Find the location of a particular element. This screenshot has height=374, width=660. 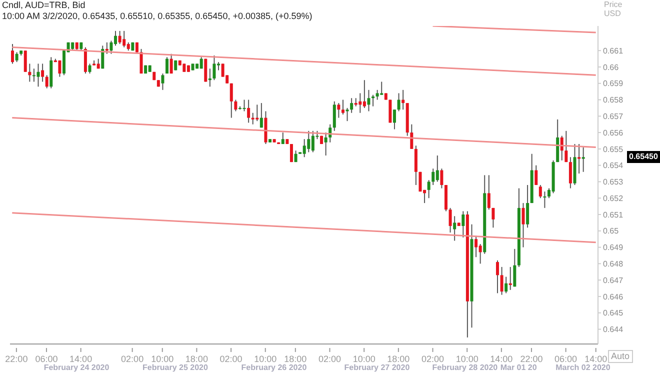

y-tick-label: 0.653 is located at coordinates (613, 182).